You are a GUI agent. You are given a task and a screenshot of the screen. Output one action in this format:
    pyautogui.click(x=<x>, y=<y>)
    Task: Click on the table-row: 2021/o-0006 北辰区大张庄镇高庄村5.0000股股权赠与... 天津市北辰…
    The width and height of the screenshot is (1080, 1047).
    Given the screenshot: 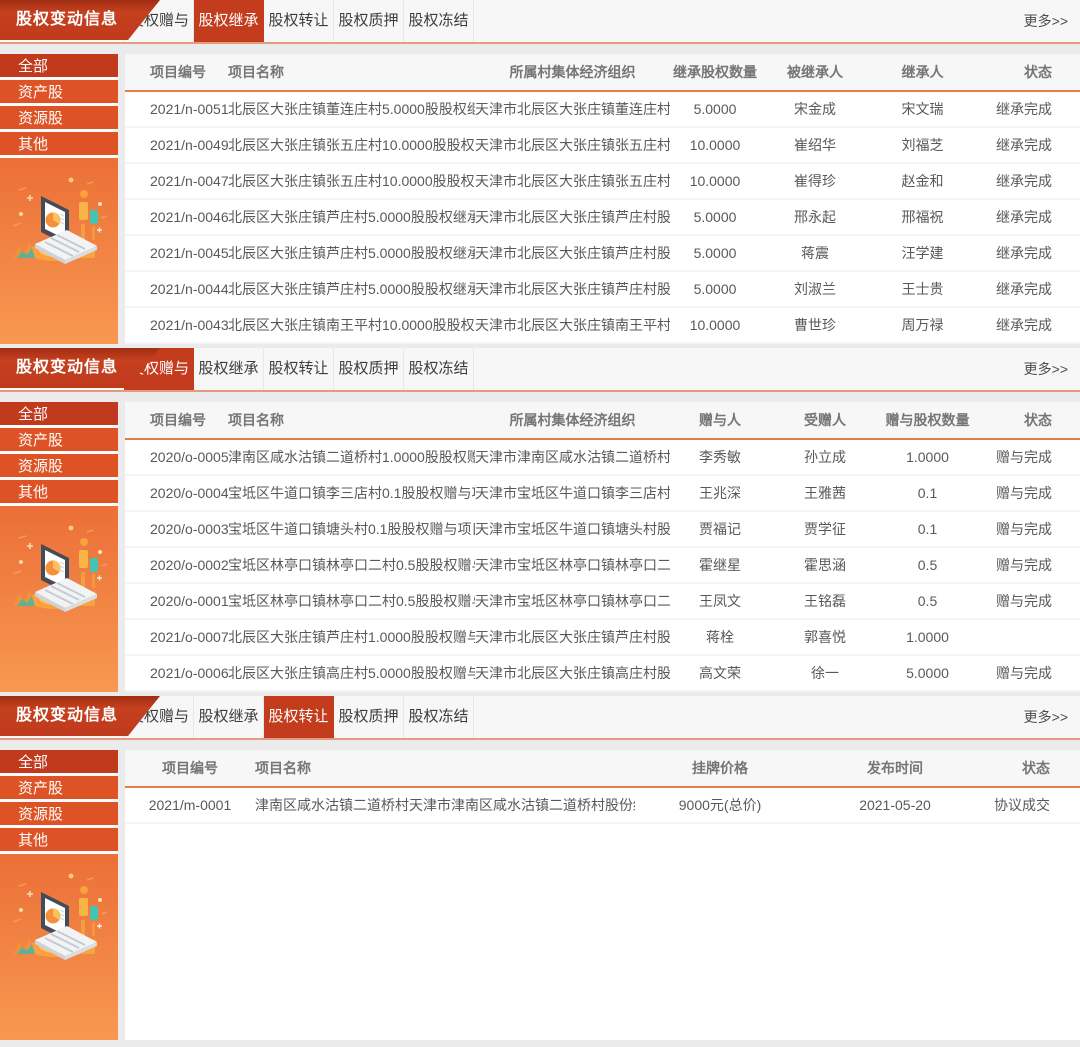 What is the action you would take?
    pyautogui.click(x=602, y=674)
    